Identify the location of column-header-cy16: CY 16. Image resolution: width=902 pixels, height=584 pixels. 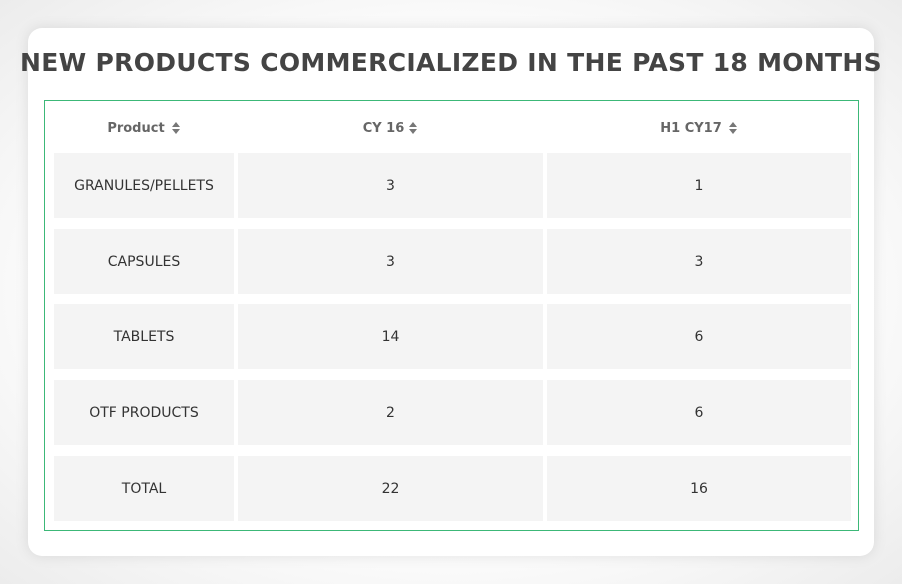
(390, 128).